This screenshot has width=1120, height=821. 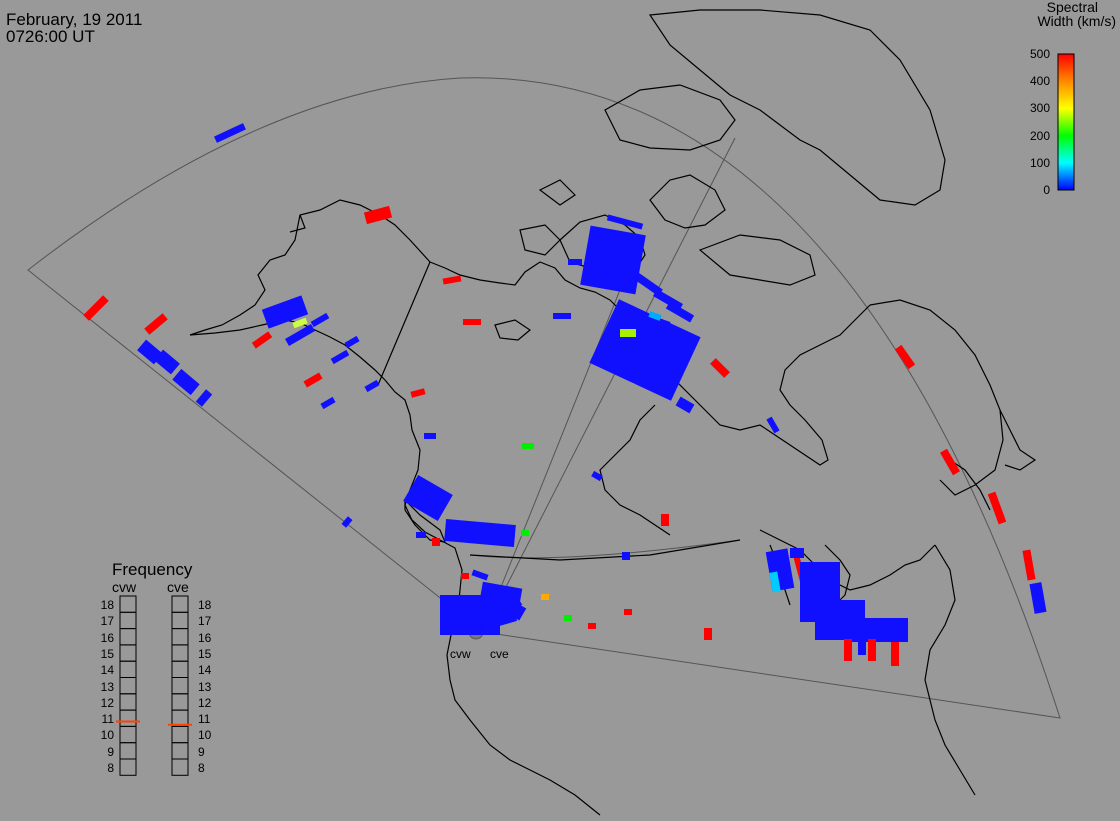 I want to click on frequency-col-cvw: cvw, so click(x=124, y=587).